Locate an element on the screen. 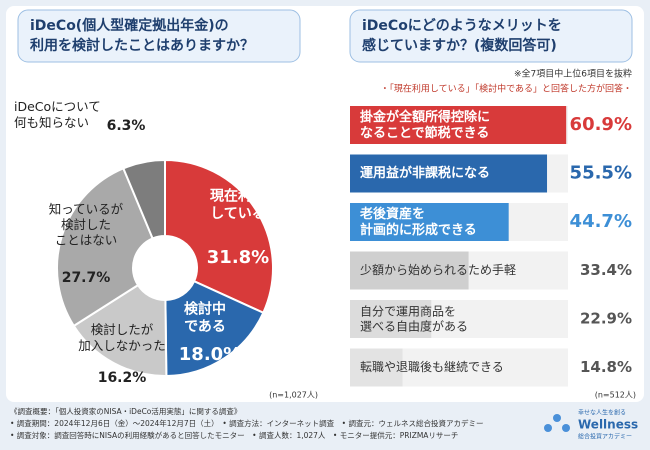 The image size is (650, 450). note: ※全7項目中上位6項目を抜粋 is located at coordinates (573, 74).